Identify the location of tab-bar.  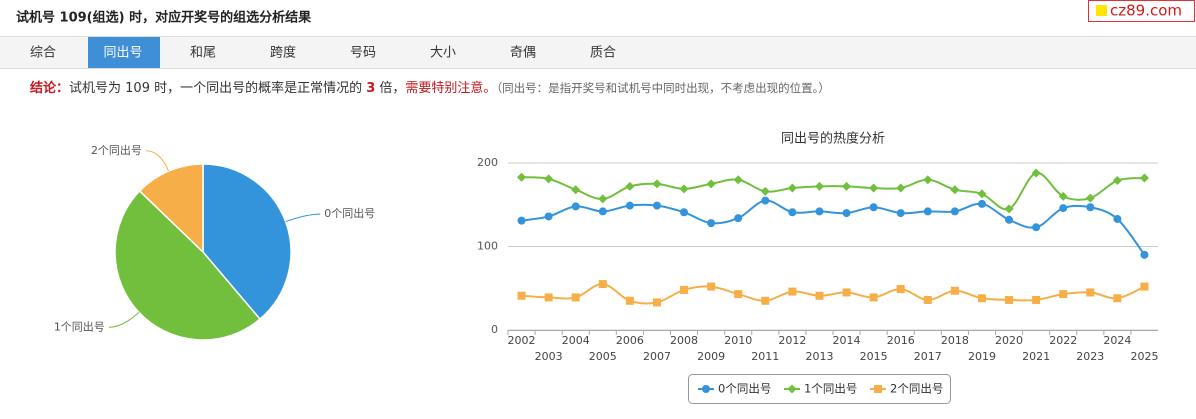
(598, 52).